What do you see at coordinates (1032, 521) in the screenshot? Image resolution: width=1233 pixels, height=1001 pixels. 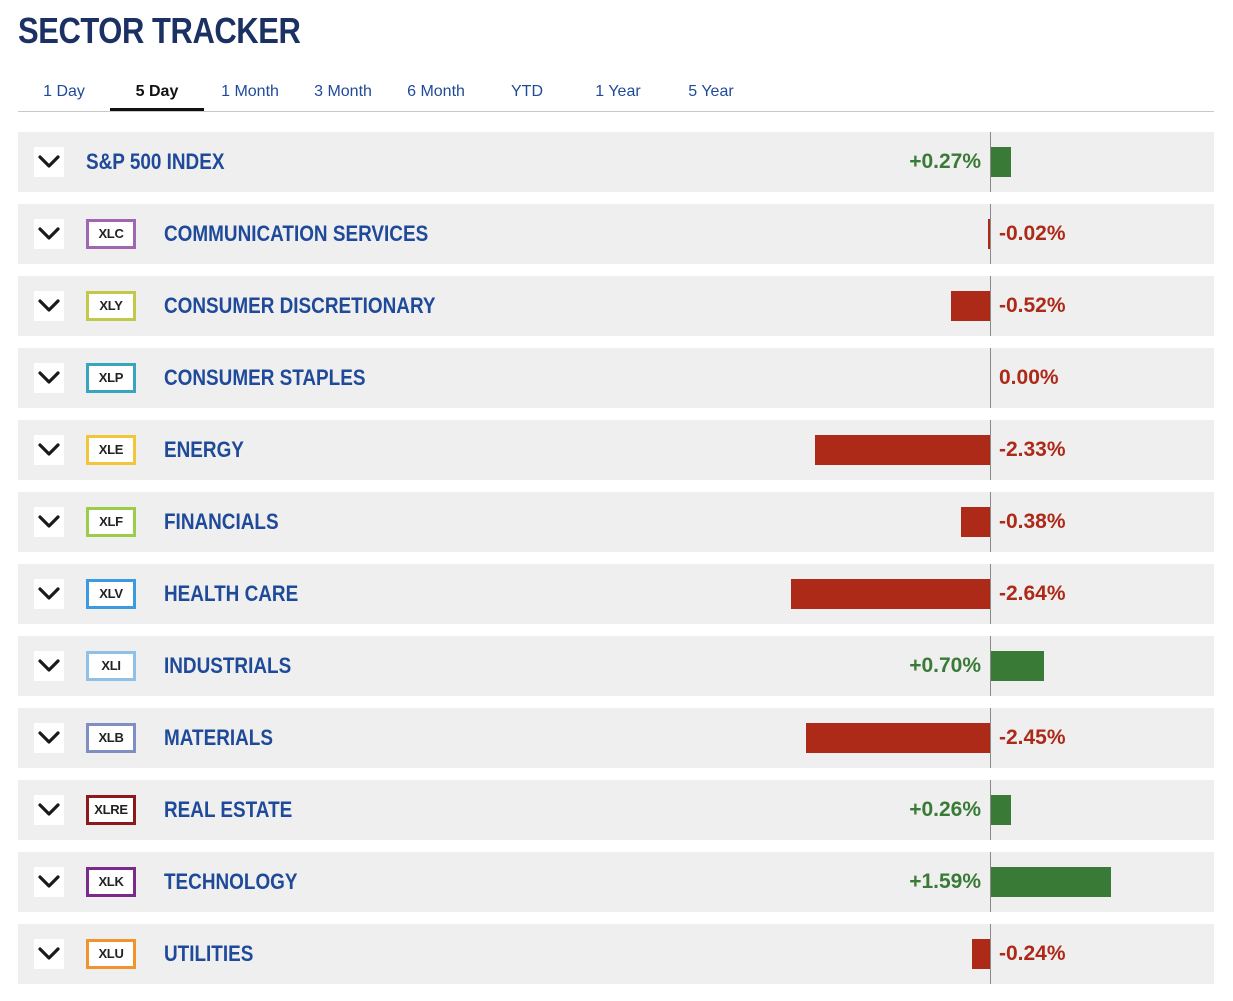 I see `percent-change-label: -0.38%` at bounding box center [1032, 521].